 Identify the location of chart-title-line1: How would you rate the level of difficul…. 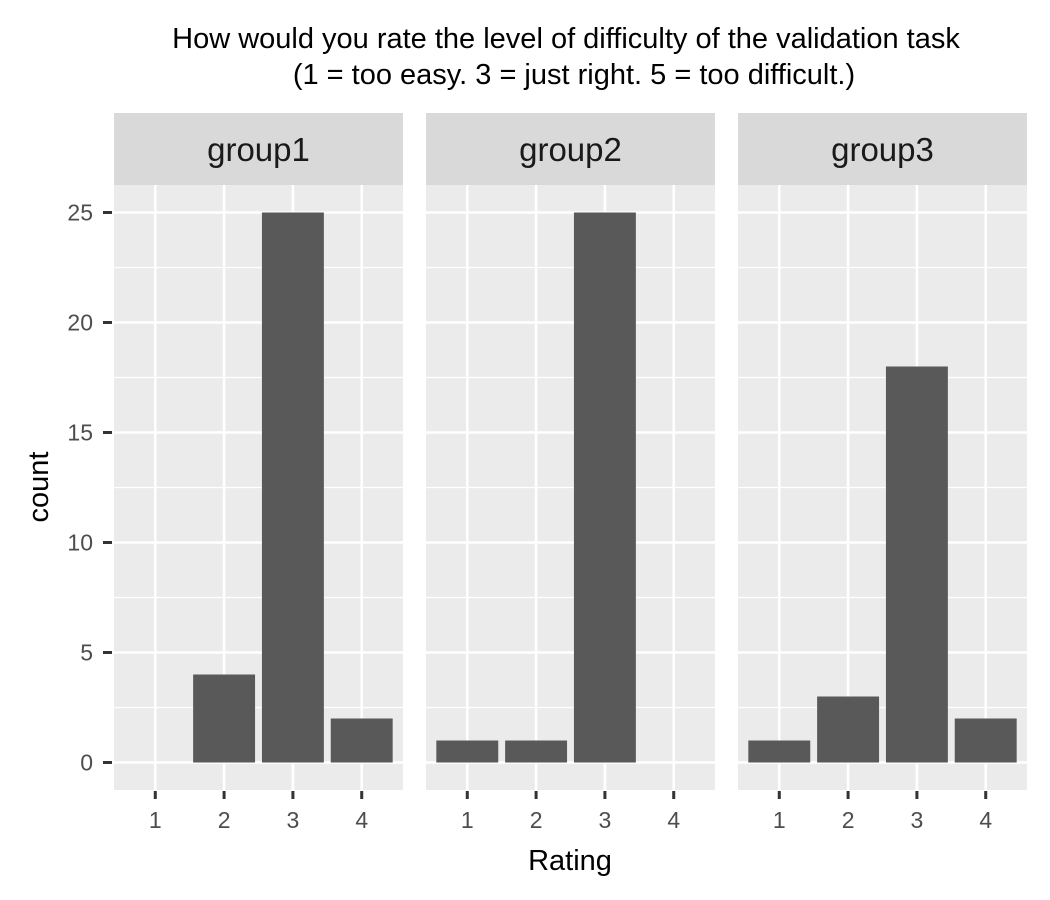
(566, 39).